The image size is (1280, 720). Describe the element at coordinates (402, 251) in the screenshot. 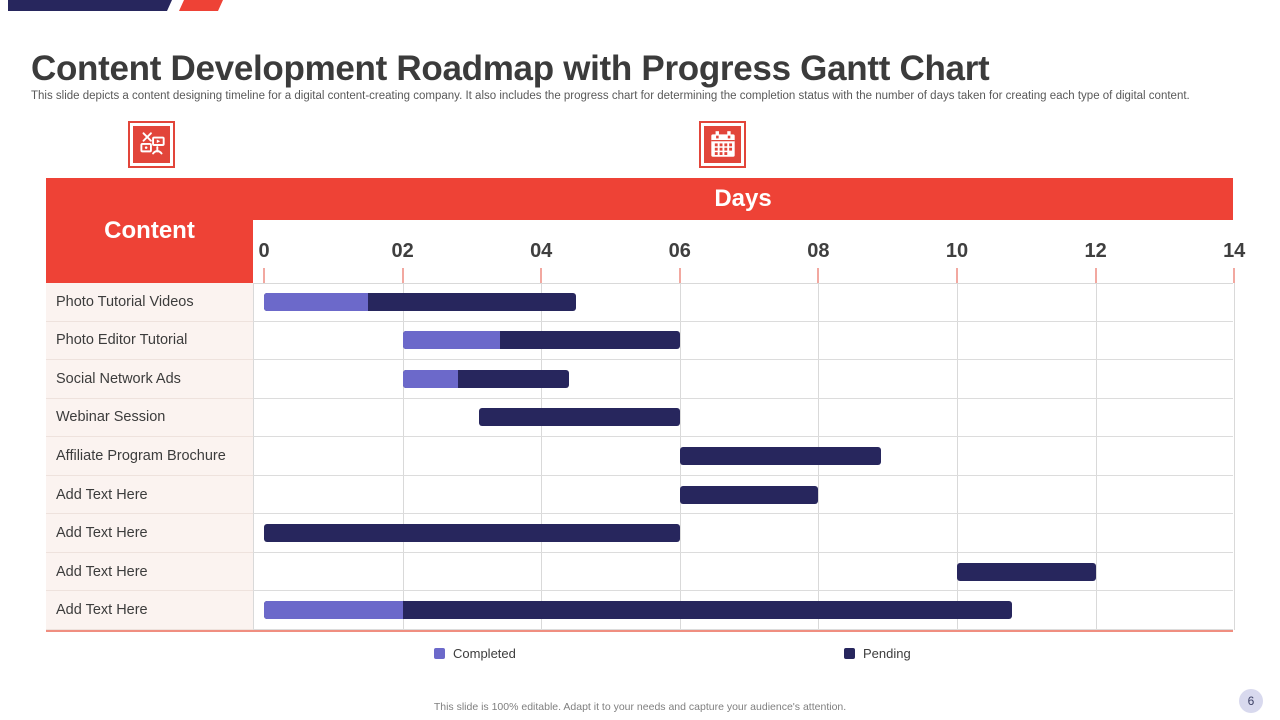

I see `axis-tick-label: 02` at that location.